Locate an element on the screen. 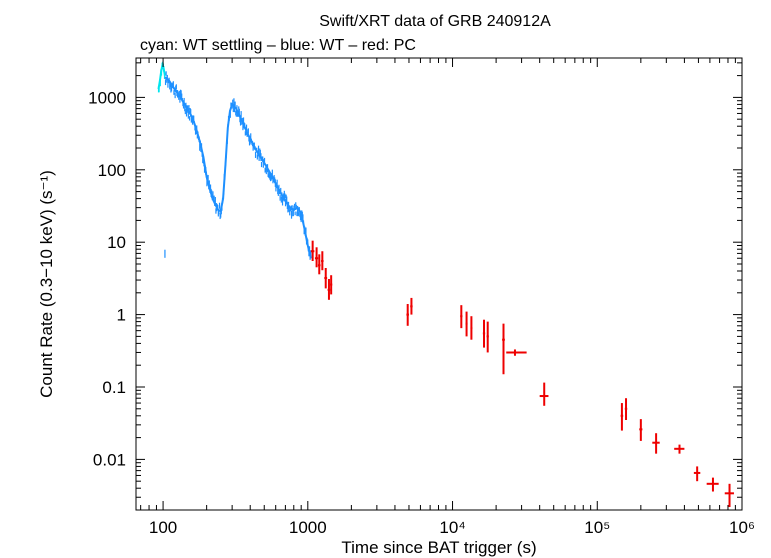  x-tick-label: 100 is located at coordinates (163, 527).